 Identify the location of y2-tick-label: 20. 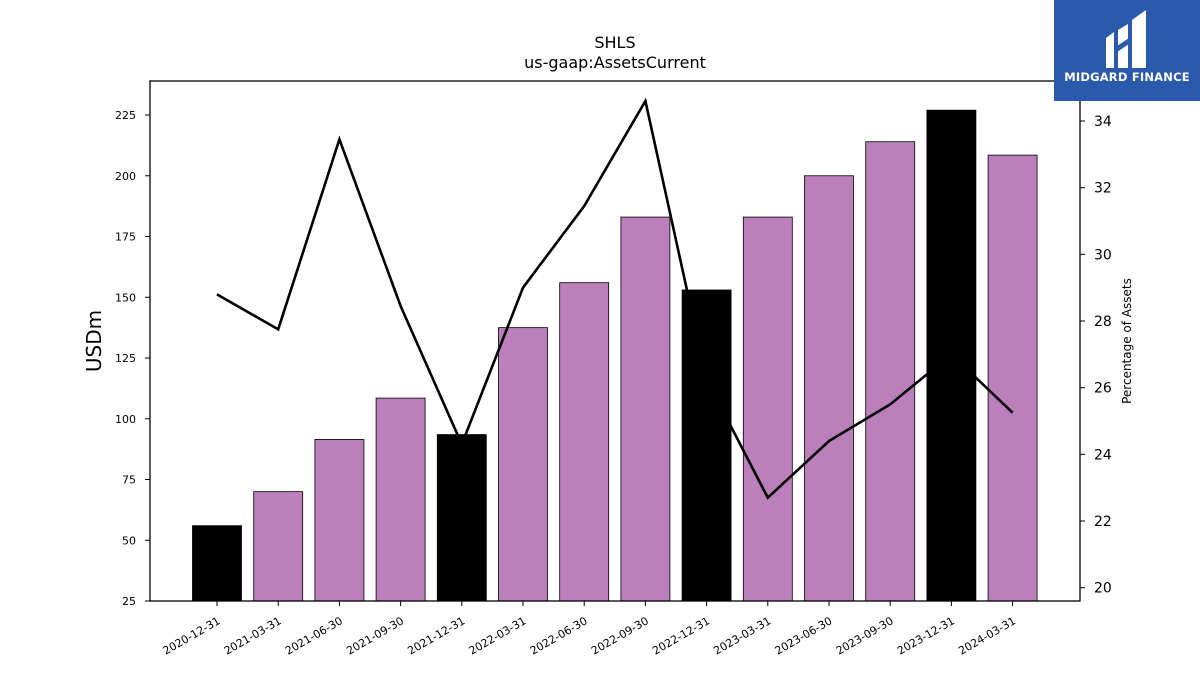
(1103, 589).